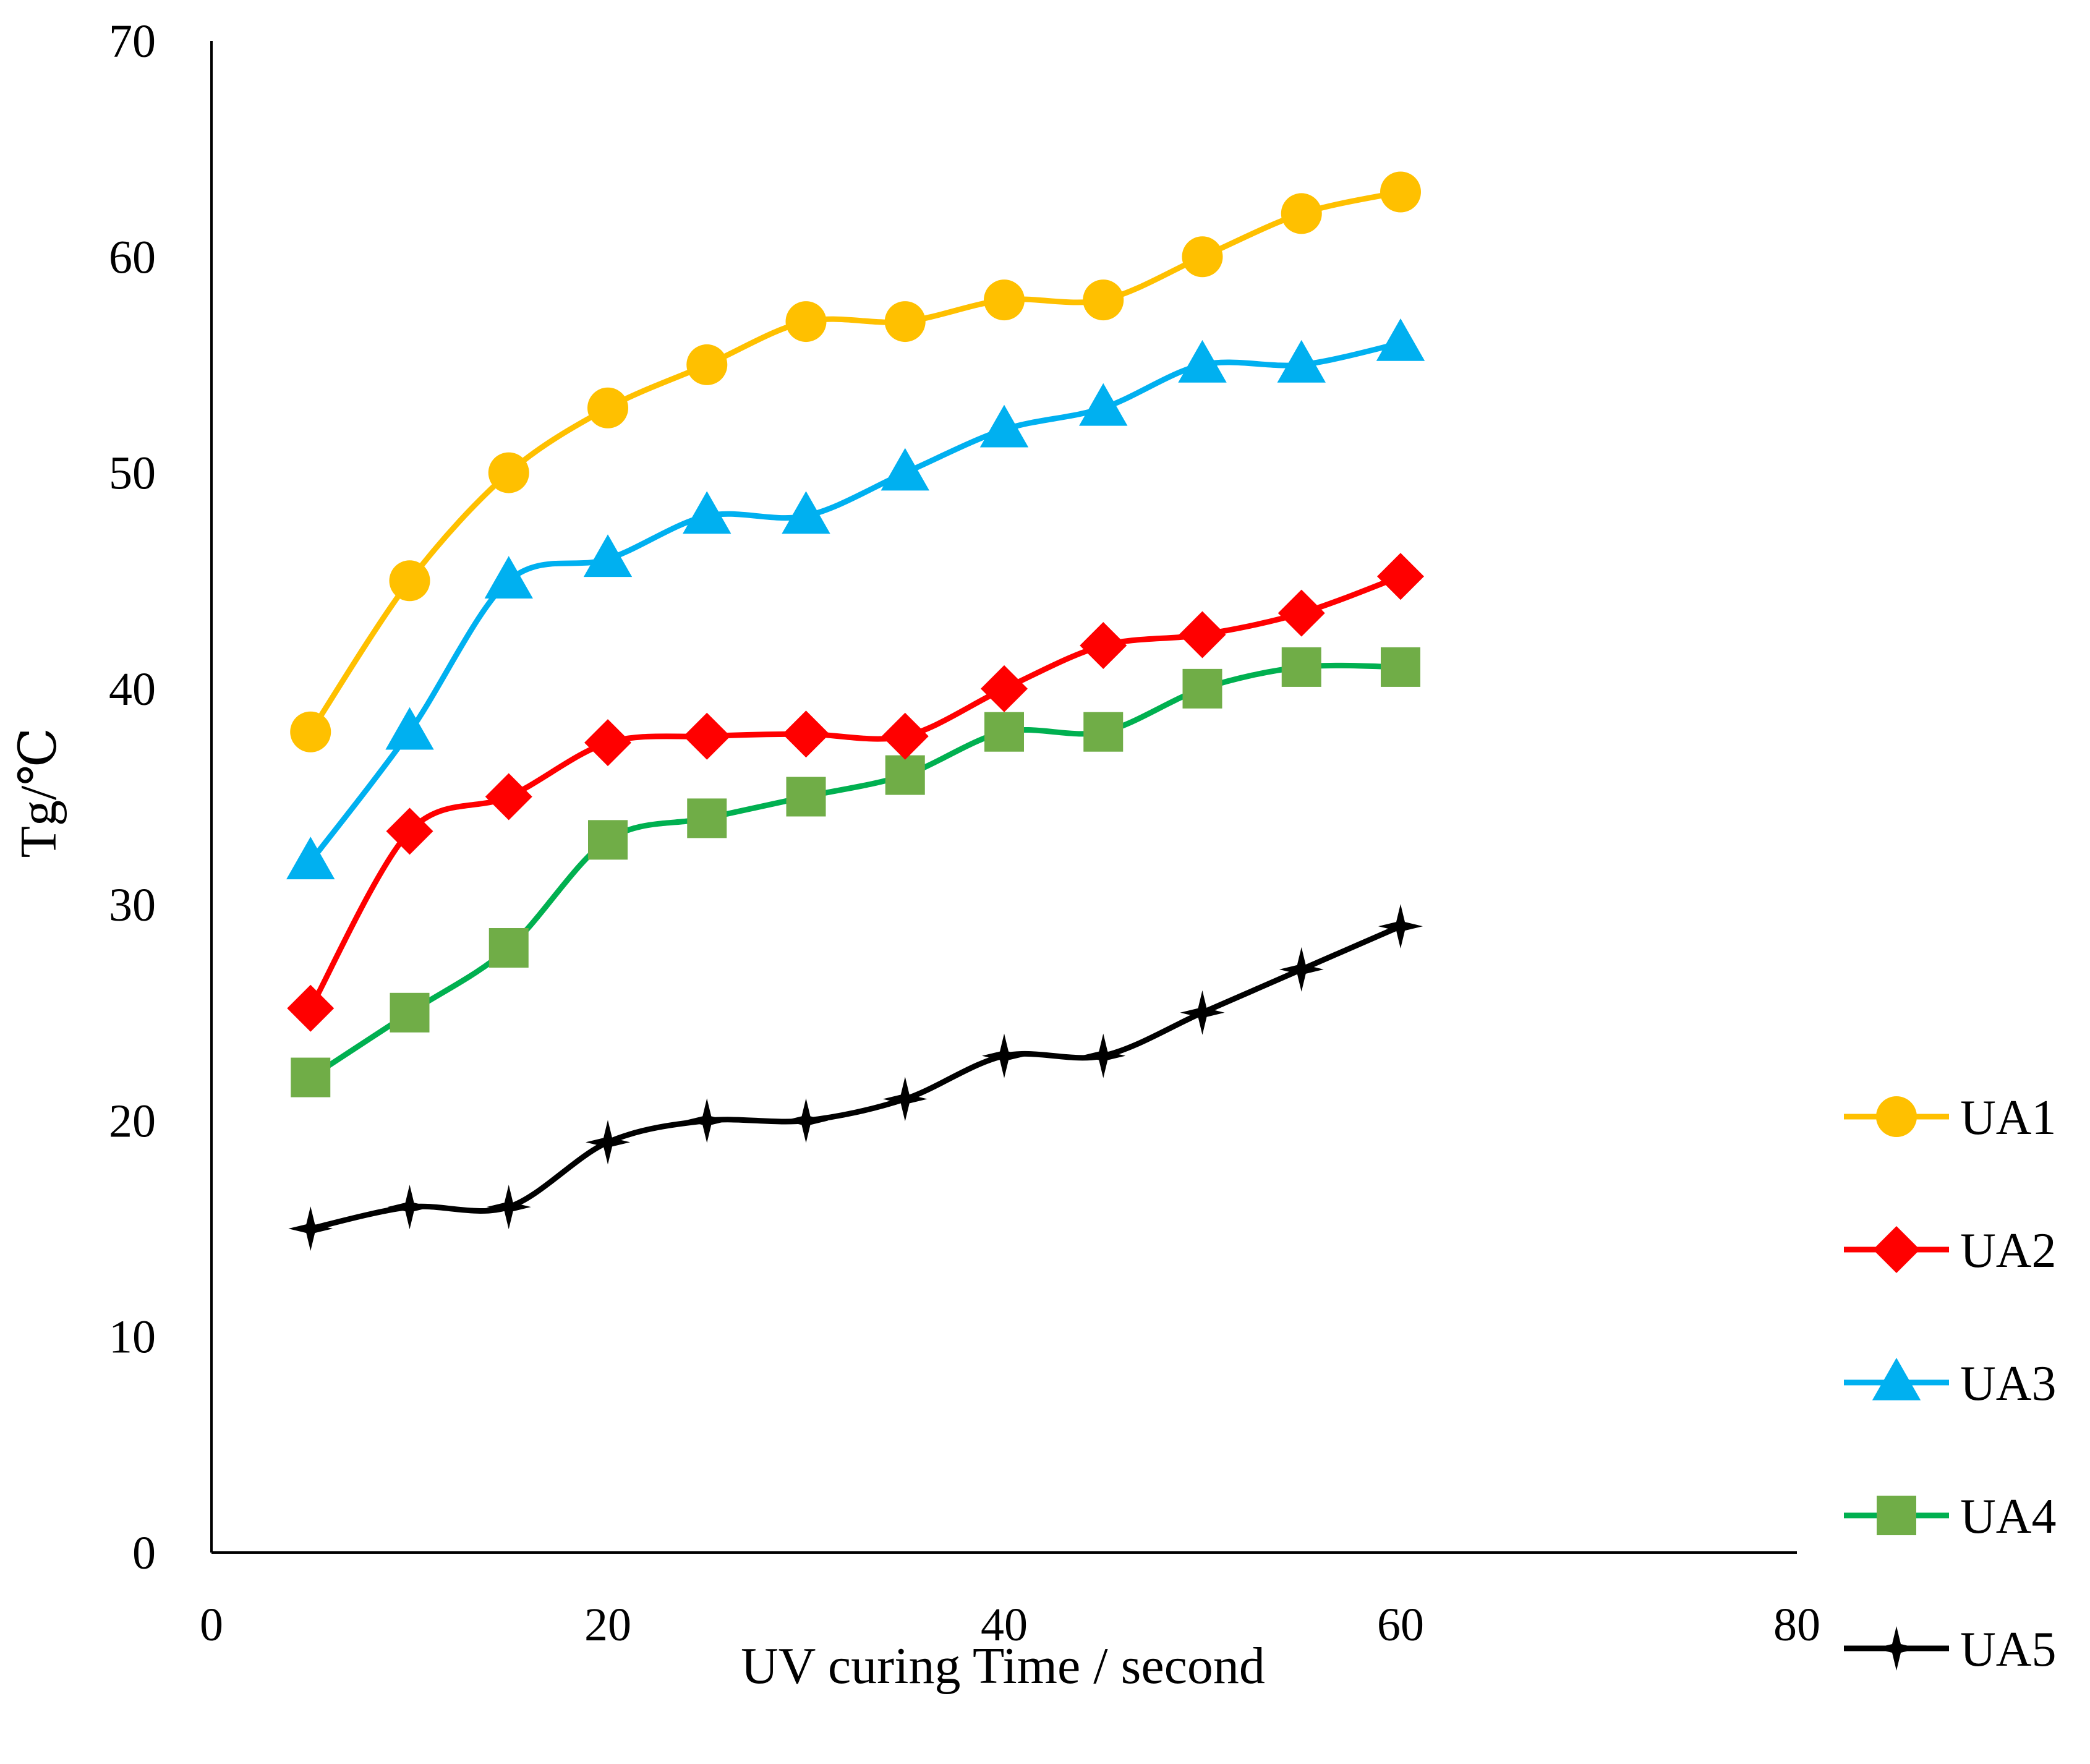  Describe the element at coordinates (1950, 1384) in the screenshot. I see `legend: UA1 UA2 UA3 UA4 UA5` at that location.